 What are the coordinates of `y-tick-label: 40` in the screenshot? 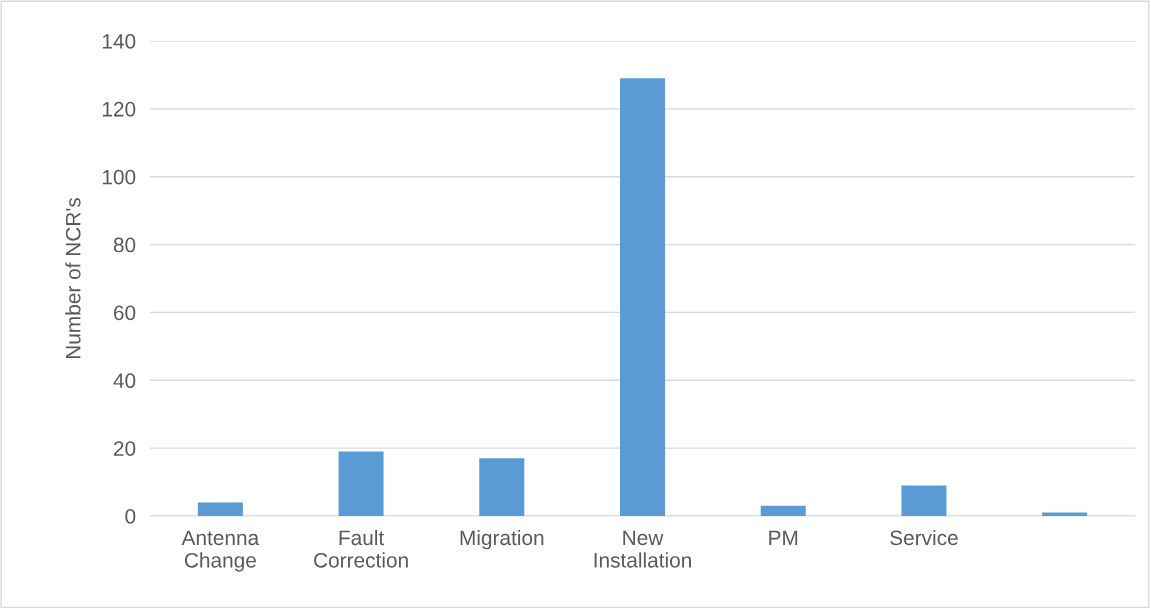 It's located at (124, 381).